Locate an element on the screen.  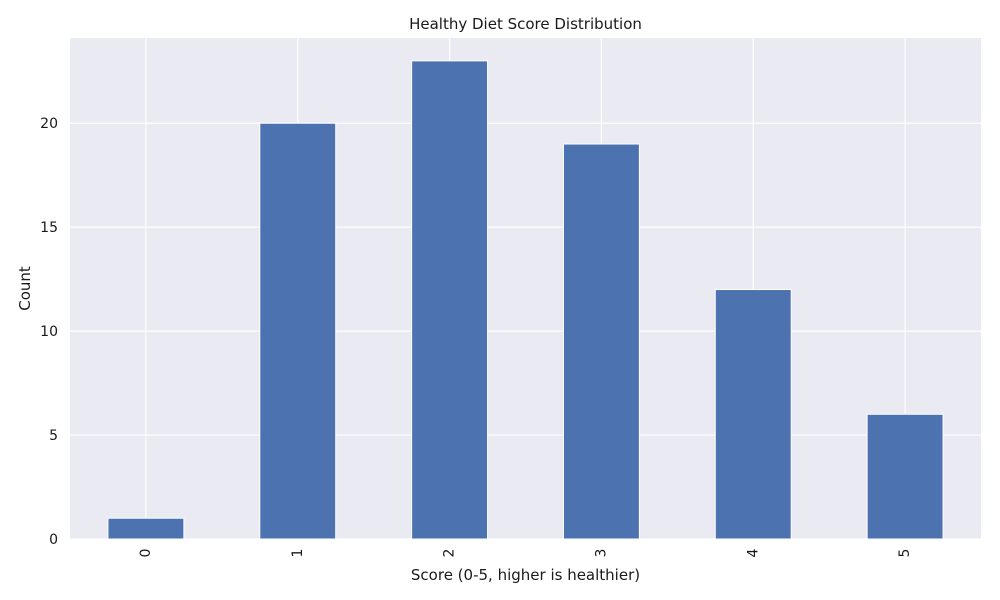
y-tick-label: 15 is located at coordinates (49, 228).